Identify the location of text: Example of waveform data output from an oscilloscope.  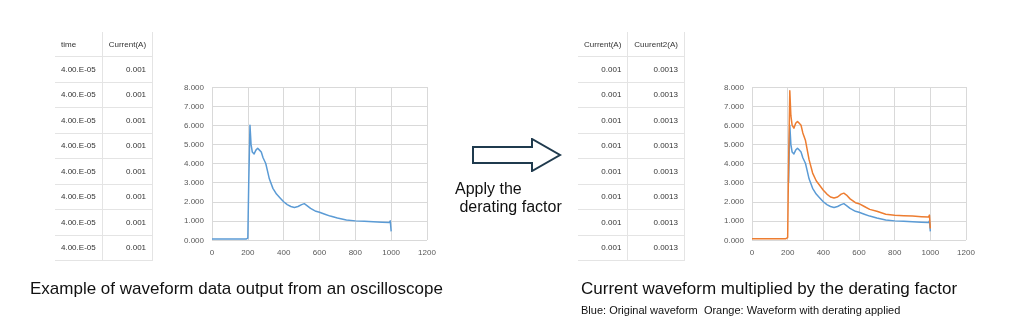
(236, 288).